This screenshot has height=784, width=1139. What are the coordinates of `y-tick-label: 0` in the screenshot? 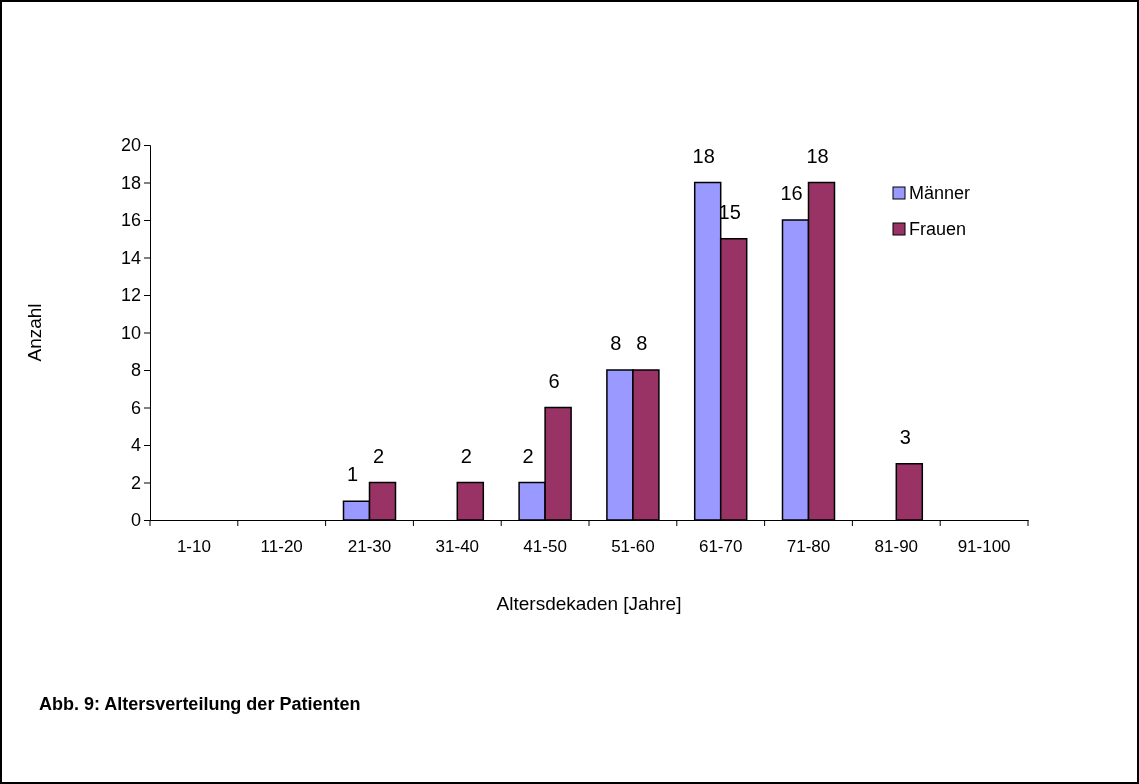 It's located at (135, 520).